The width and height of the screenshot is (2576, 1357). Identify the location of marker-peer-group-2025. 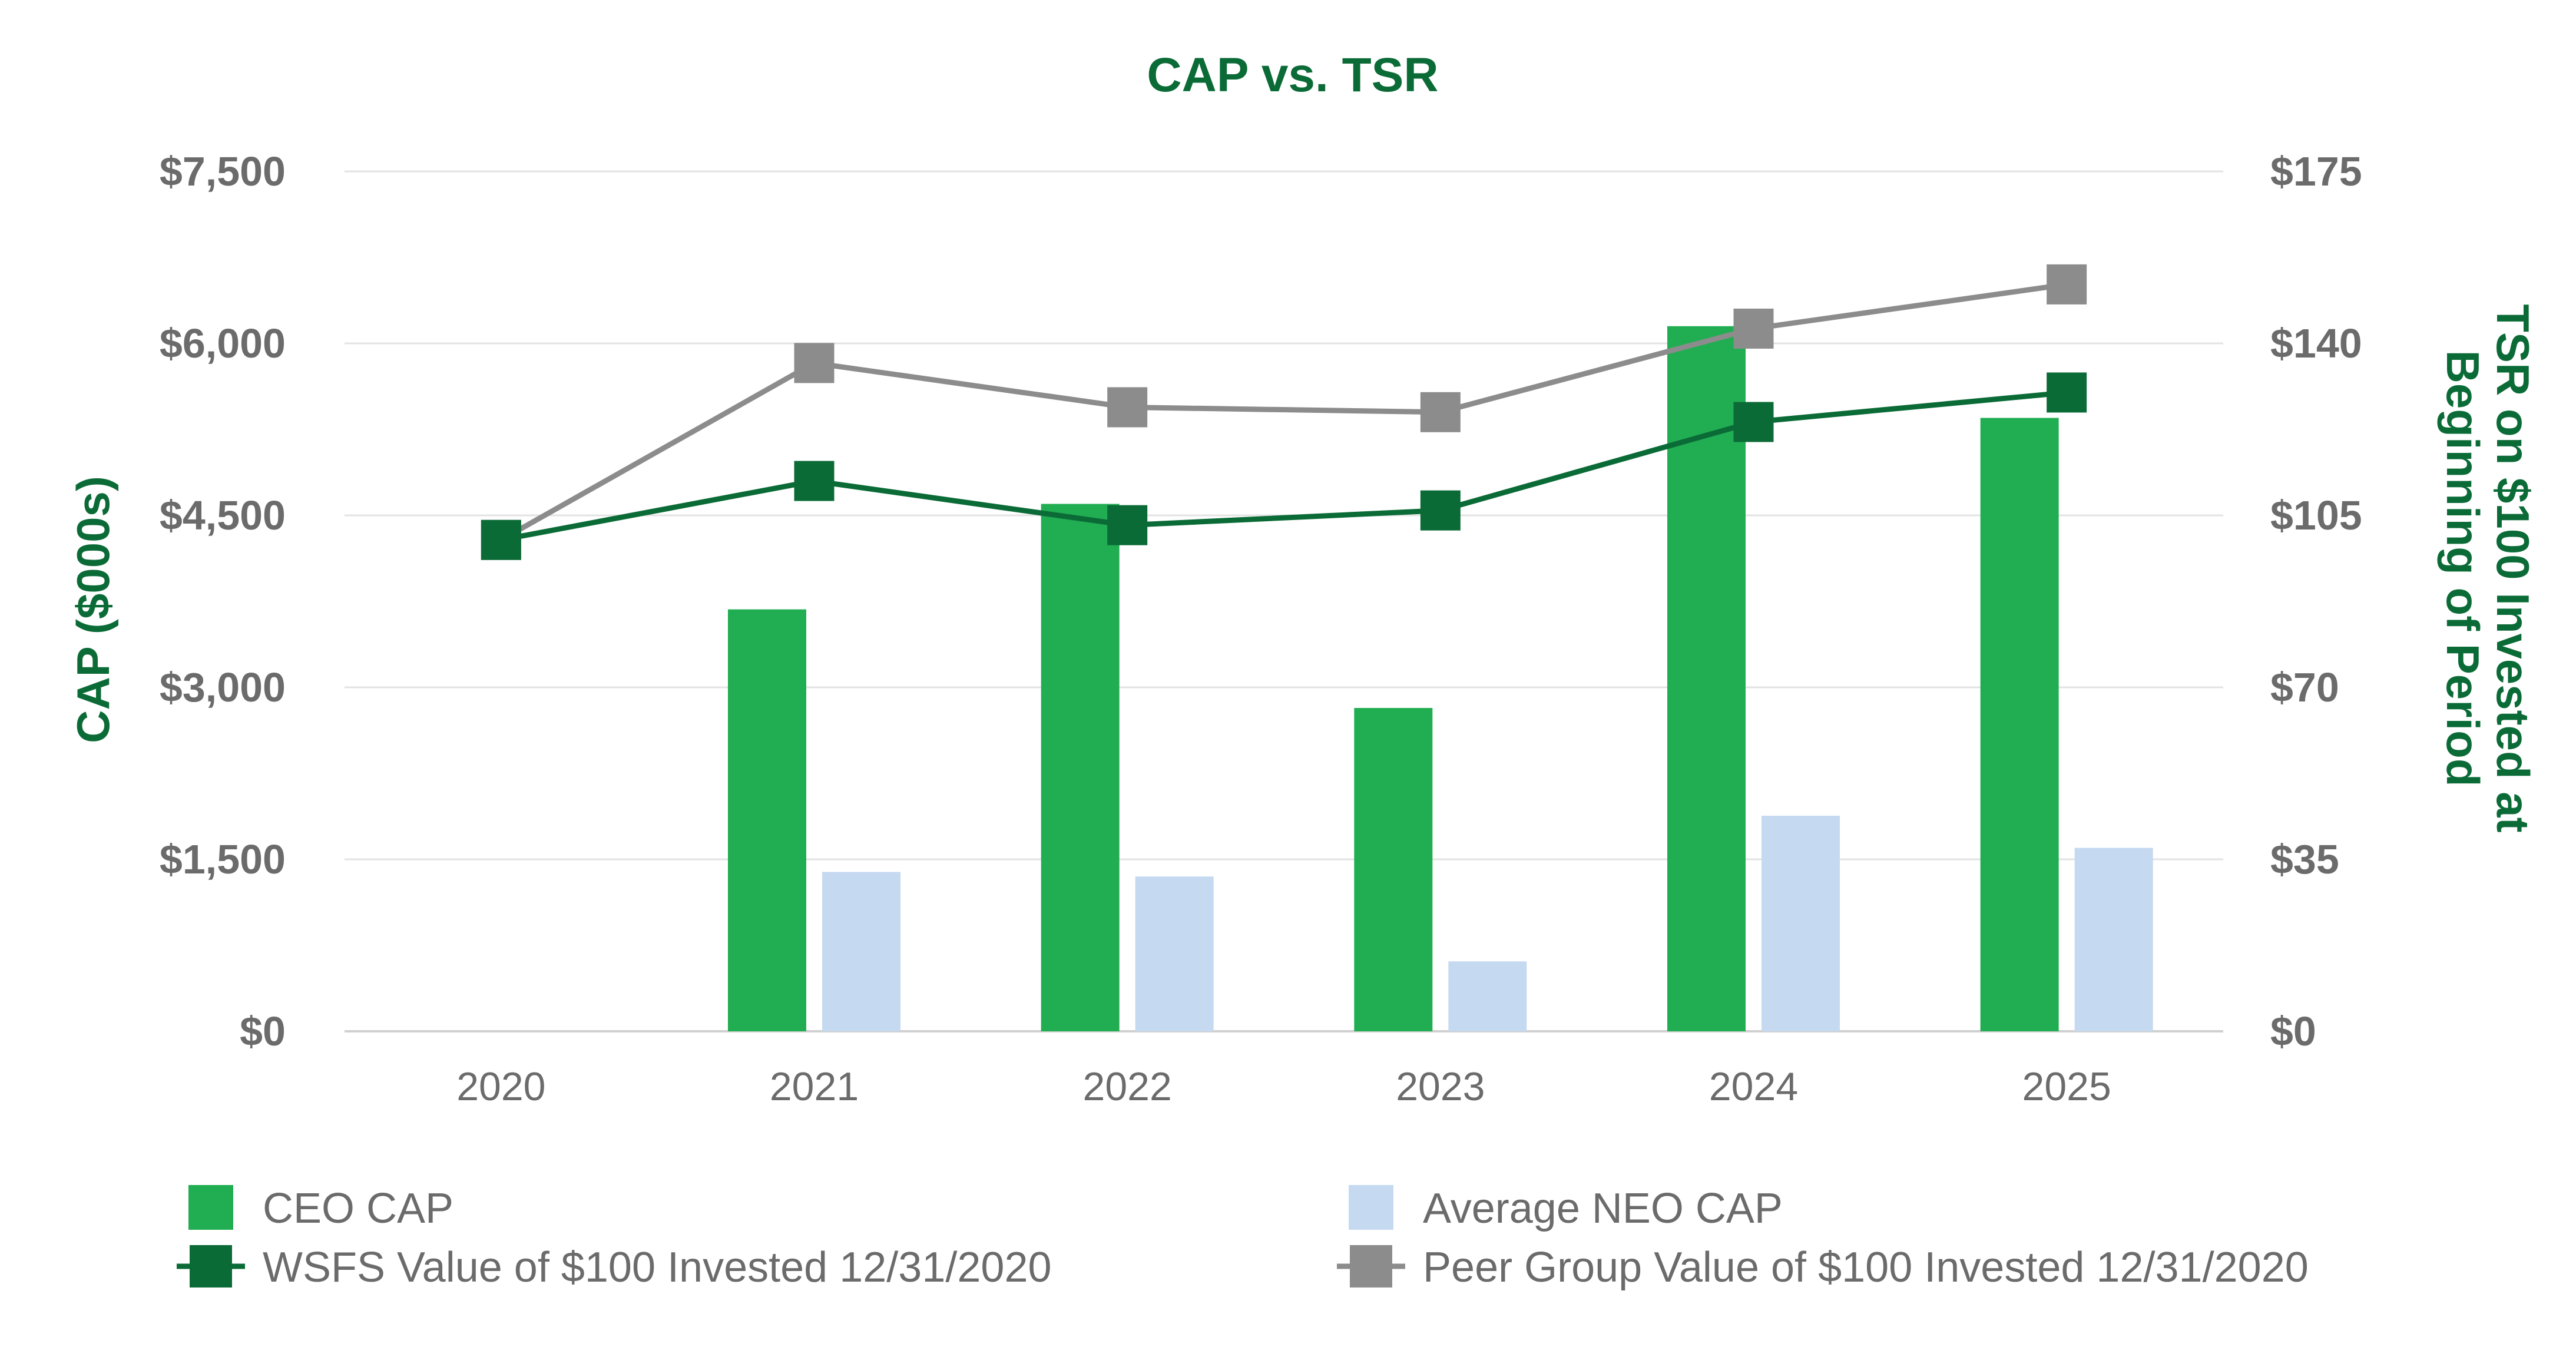
(2067, 284).